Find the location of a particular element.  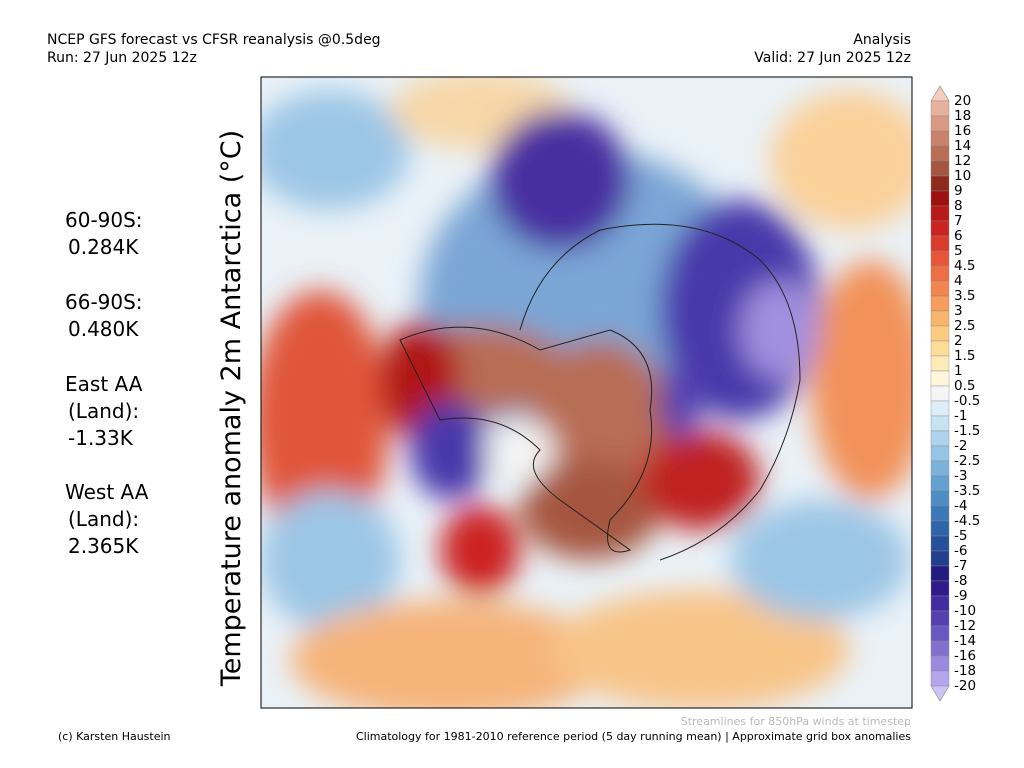

colorbar-label: 1 is located at coordinates (958, 371).